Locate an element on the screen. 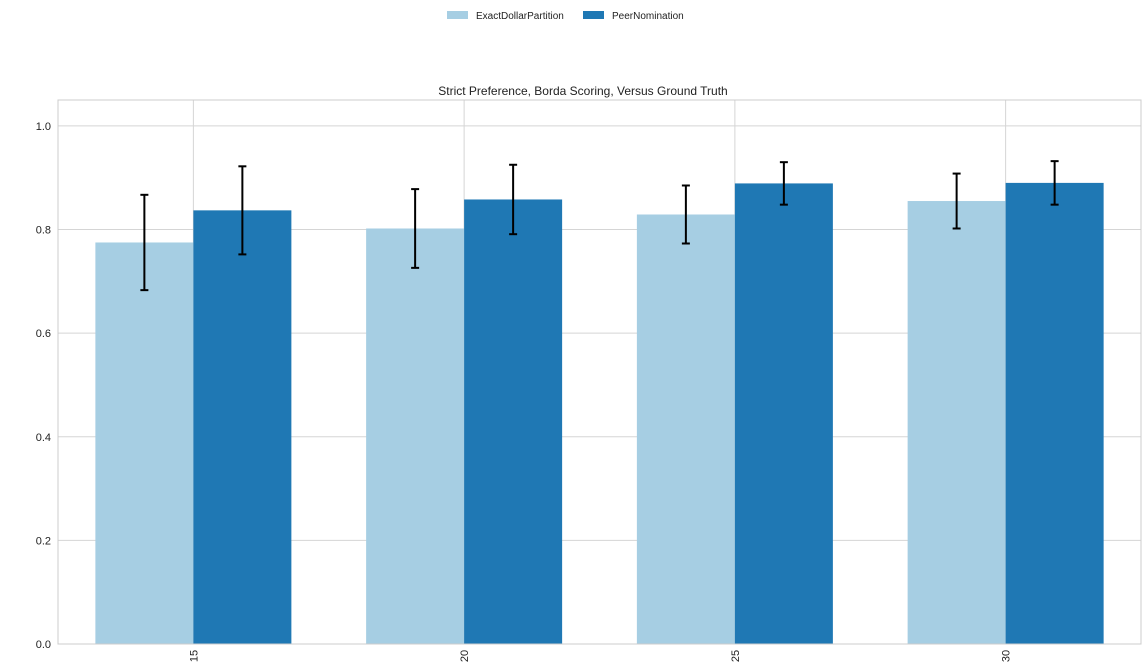  y-axis-ticks: 0.0 0.2 0.4 0.6 0.8 1.0 is located at coordinates (43, 386).